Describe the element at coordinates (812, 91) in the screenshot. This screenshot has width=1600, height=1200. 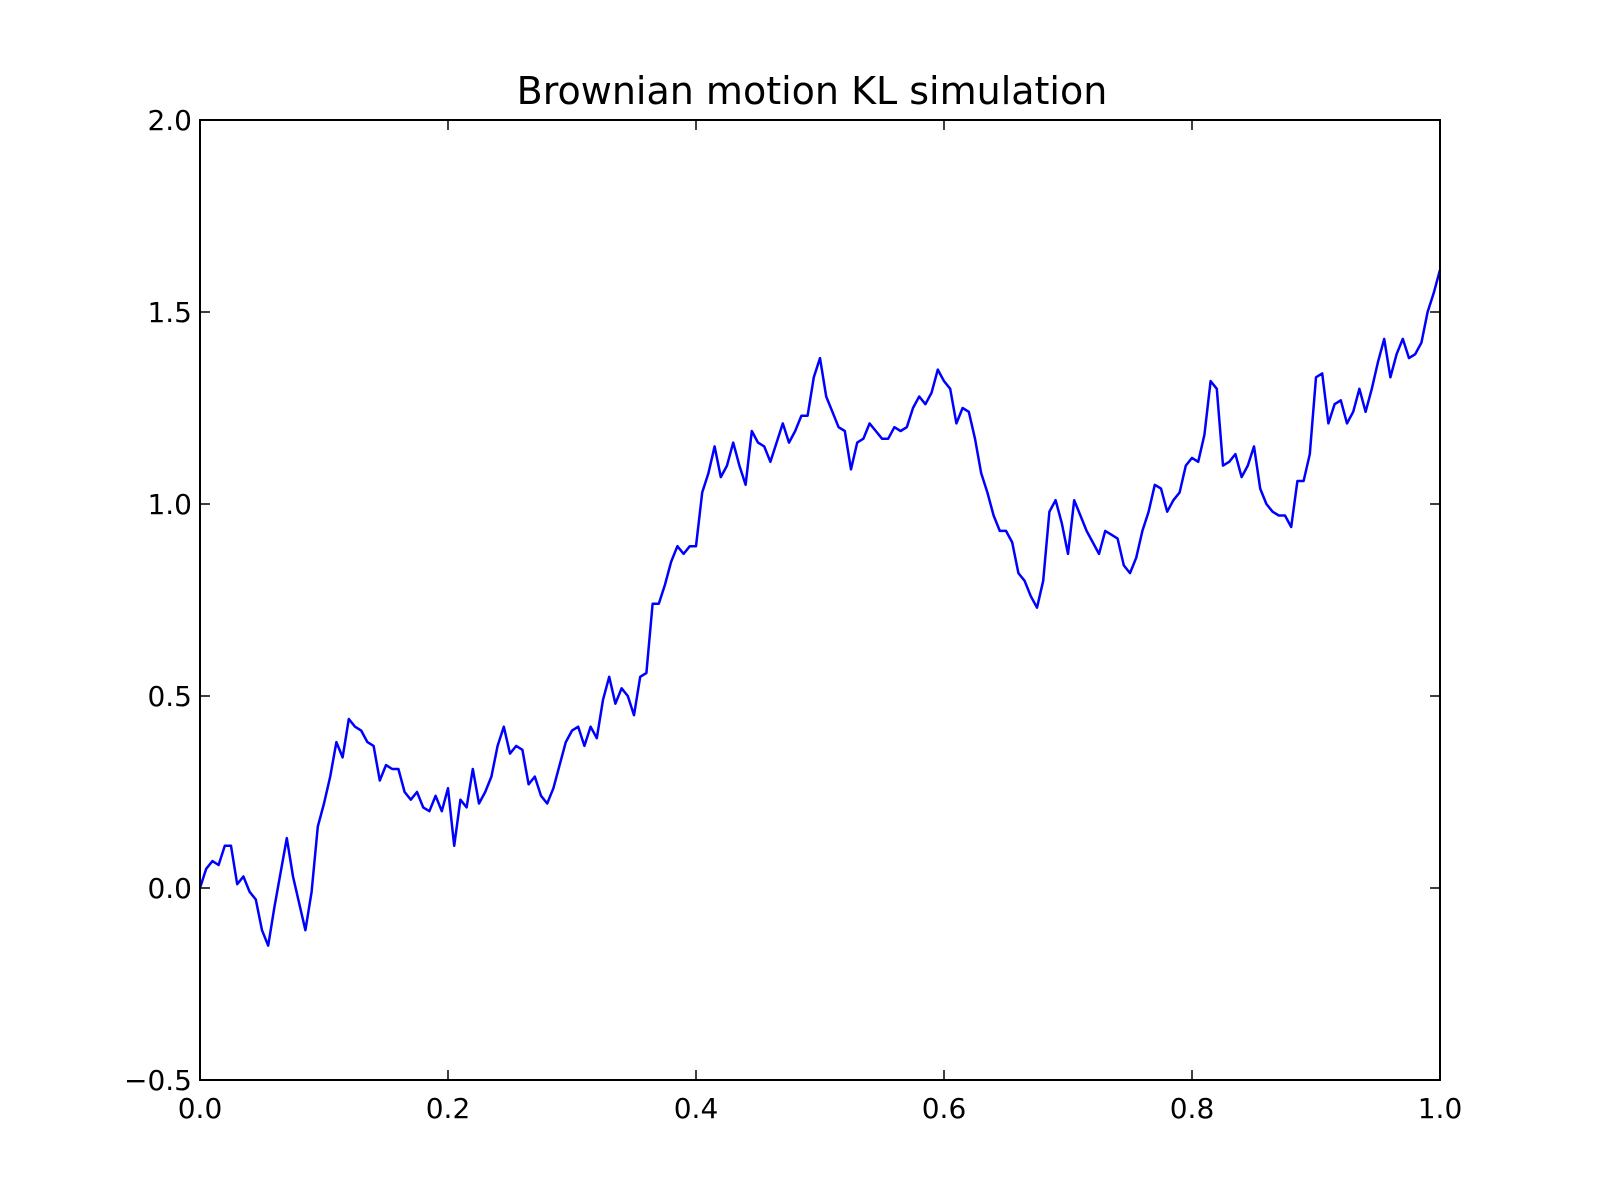
I see `chart-title: Brownian motion KL simulation` at that location.